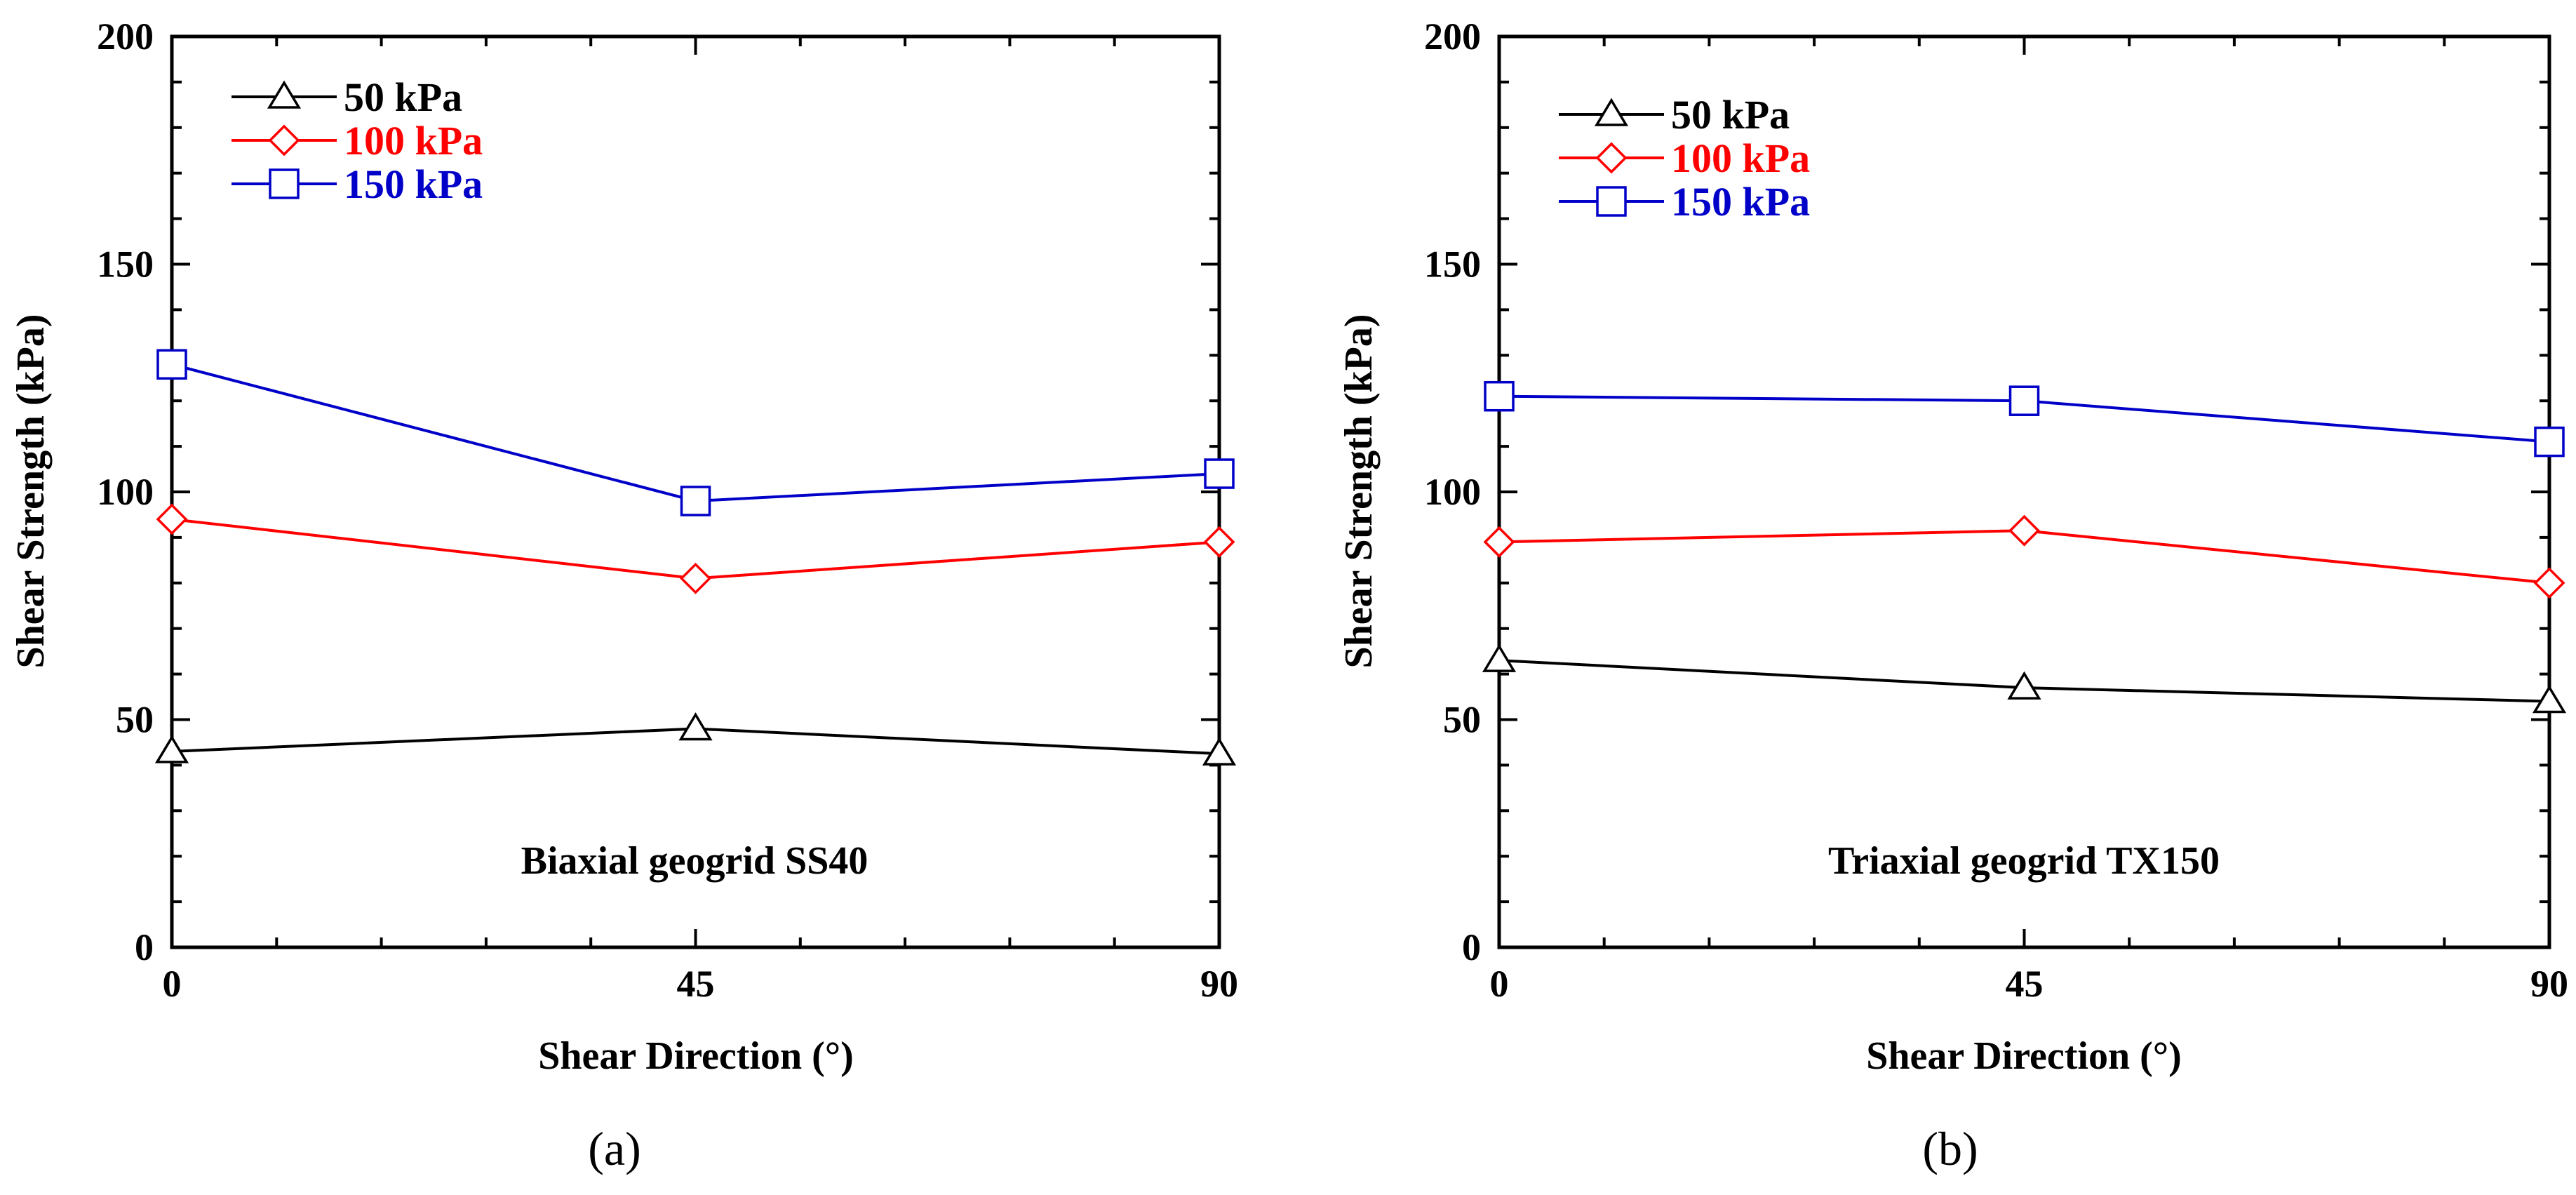  I want to click on plot-annotation: Triaxial geogrid TX150, so click(2024, 861).